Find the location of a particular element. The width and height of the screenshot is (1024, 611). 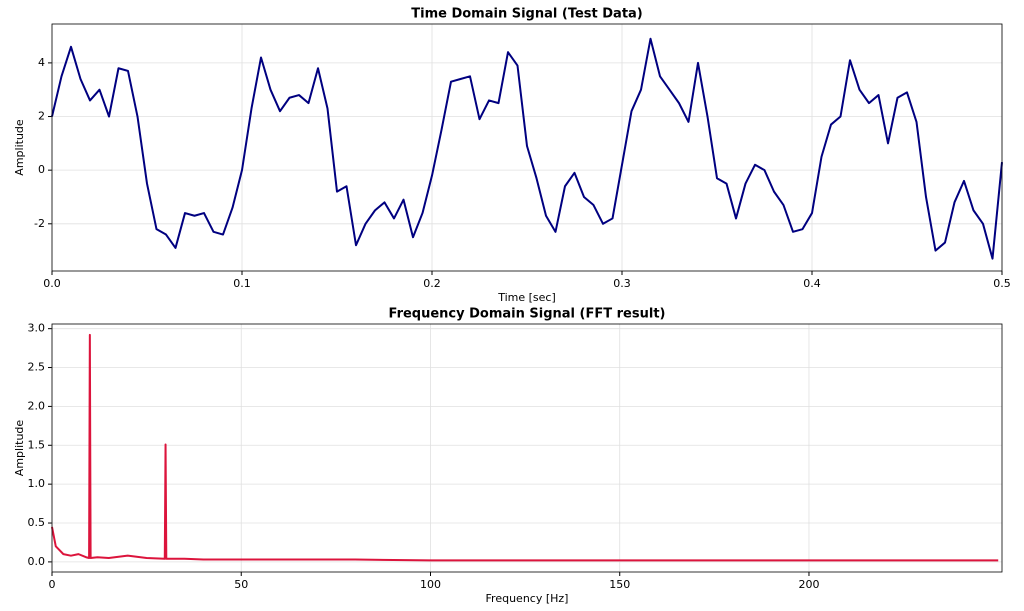

y-tick-label: 0 is located at coordinates (41, 169).